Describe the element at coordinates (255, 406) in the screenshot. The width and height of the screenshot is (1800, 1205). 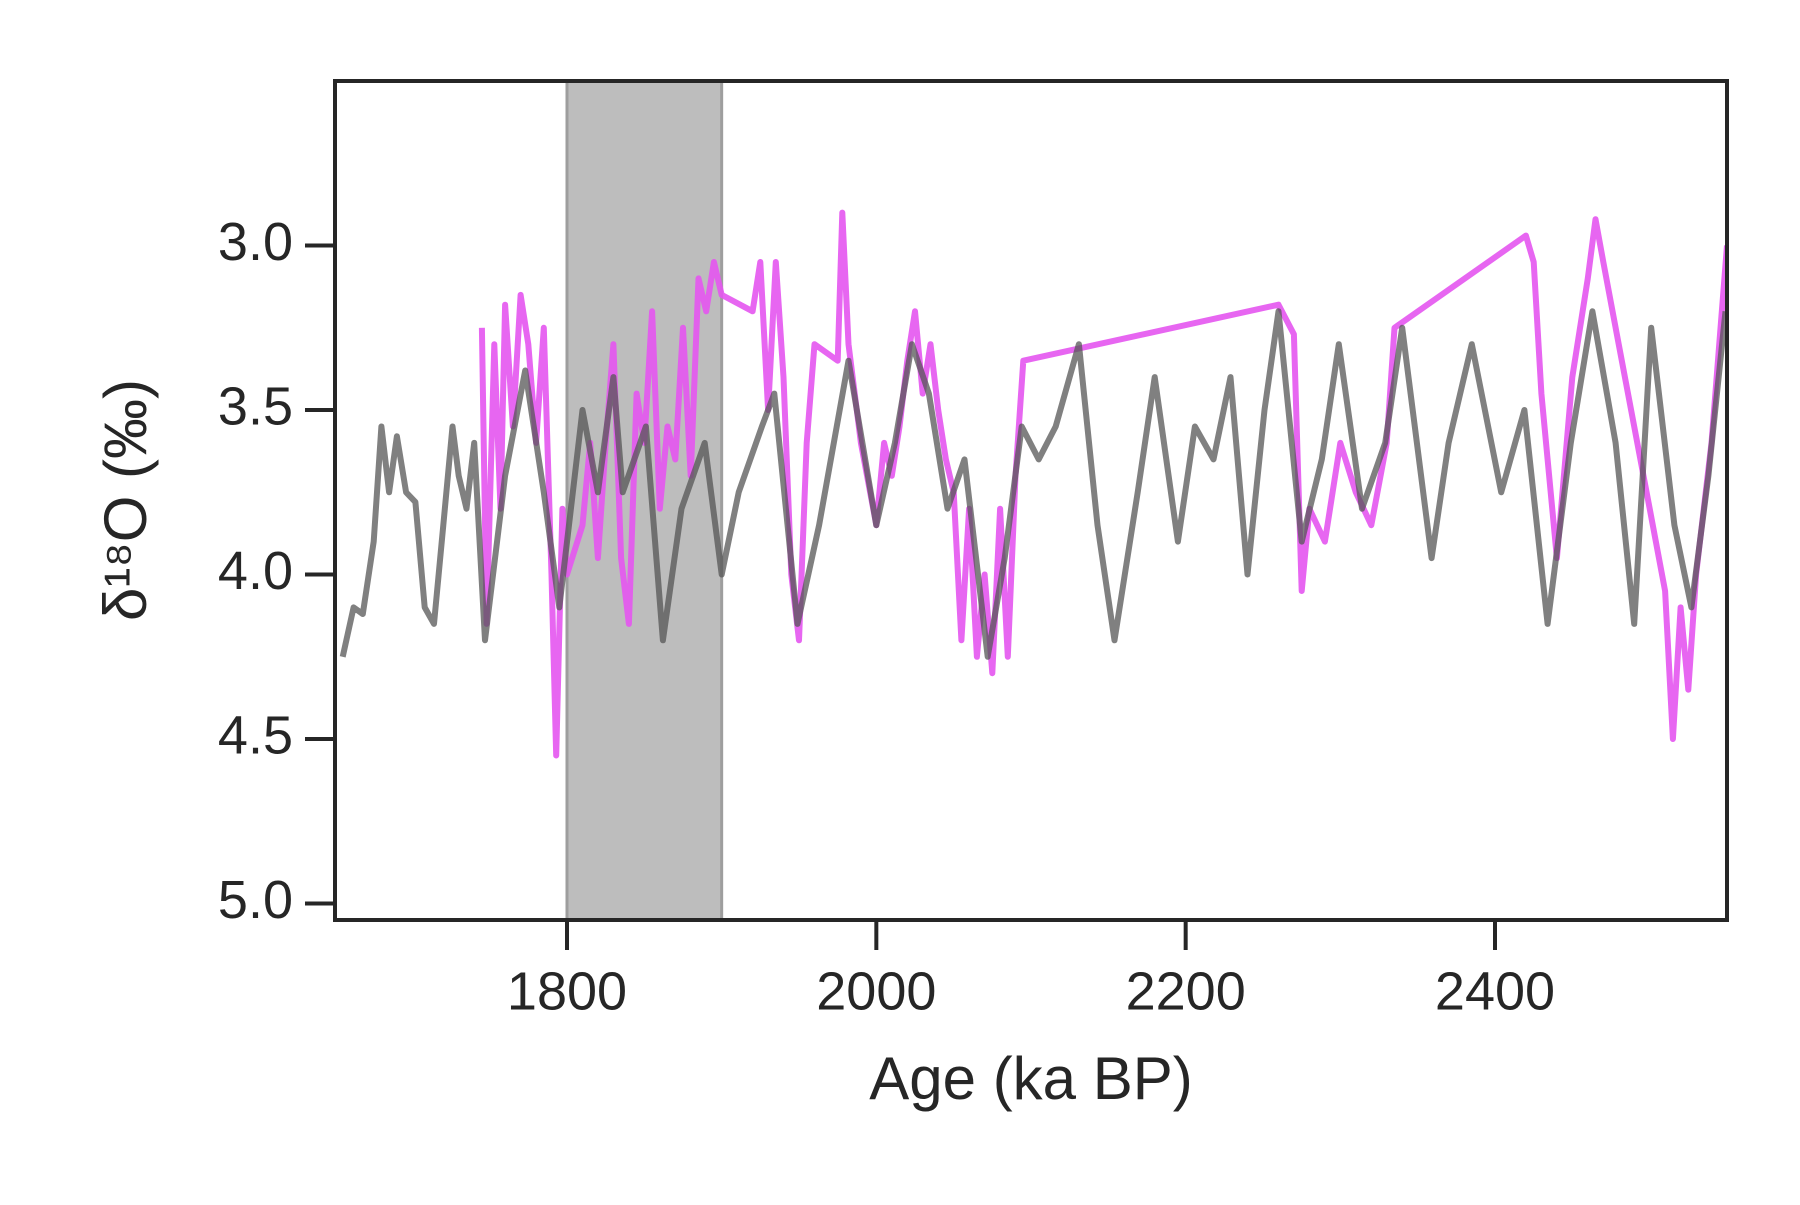
I see `y-tick-label: 3.5` at that location.